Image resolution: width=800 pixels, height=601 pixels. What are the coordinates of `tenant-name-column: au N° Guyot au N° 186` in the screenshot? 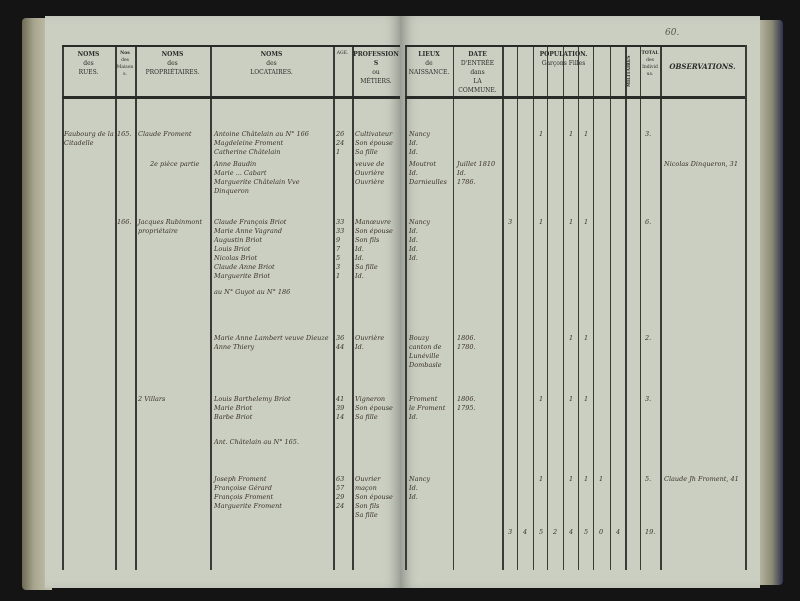 It's located at (272, 292).